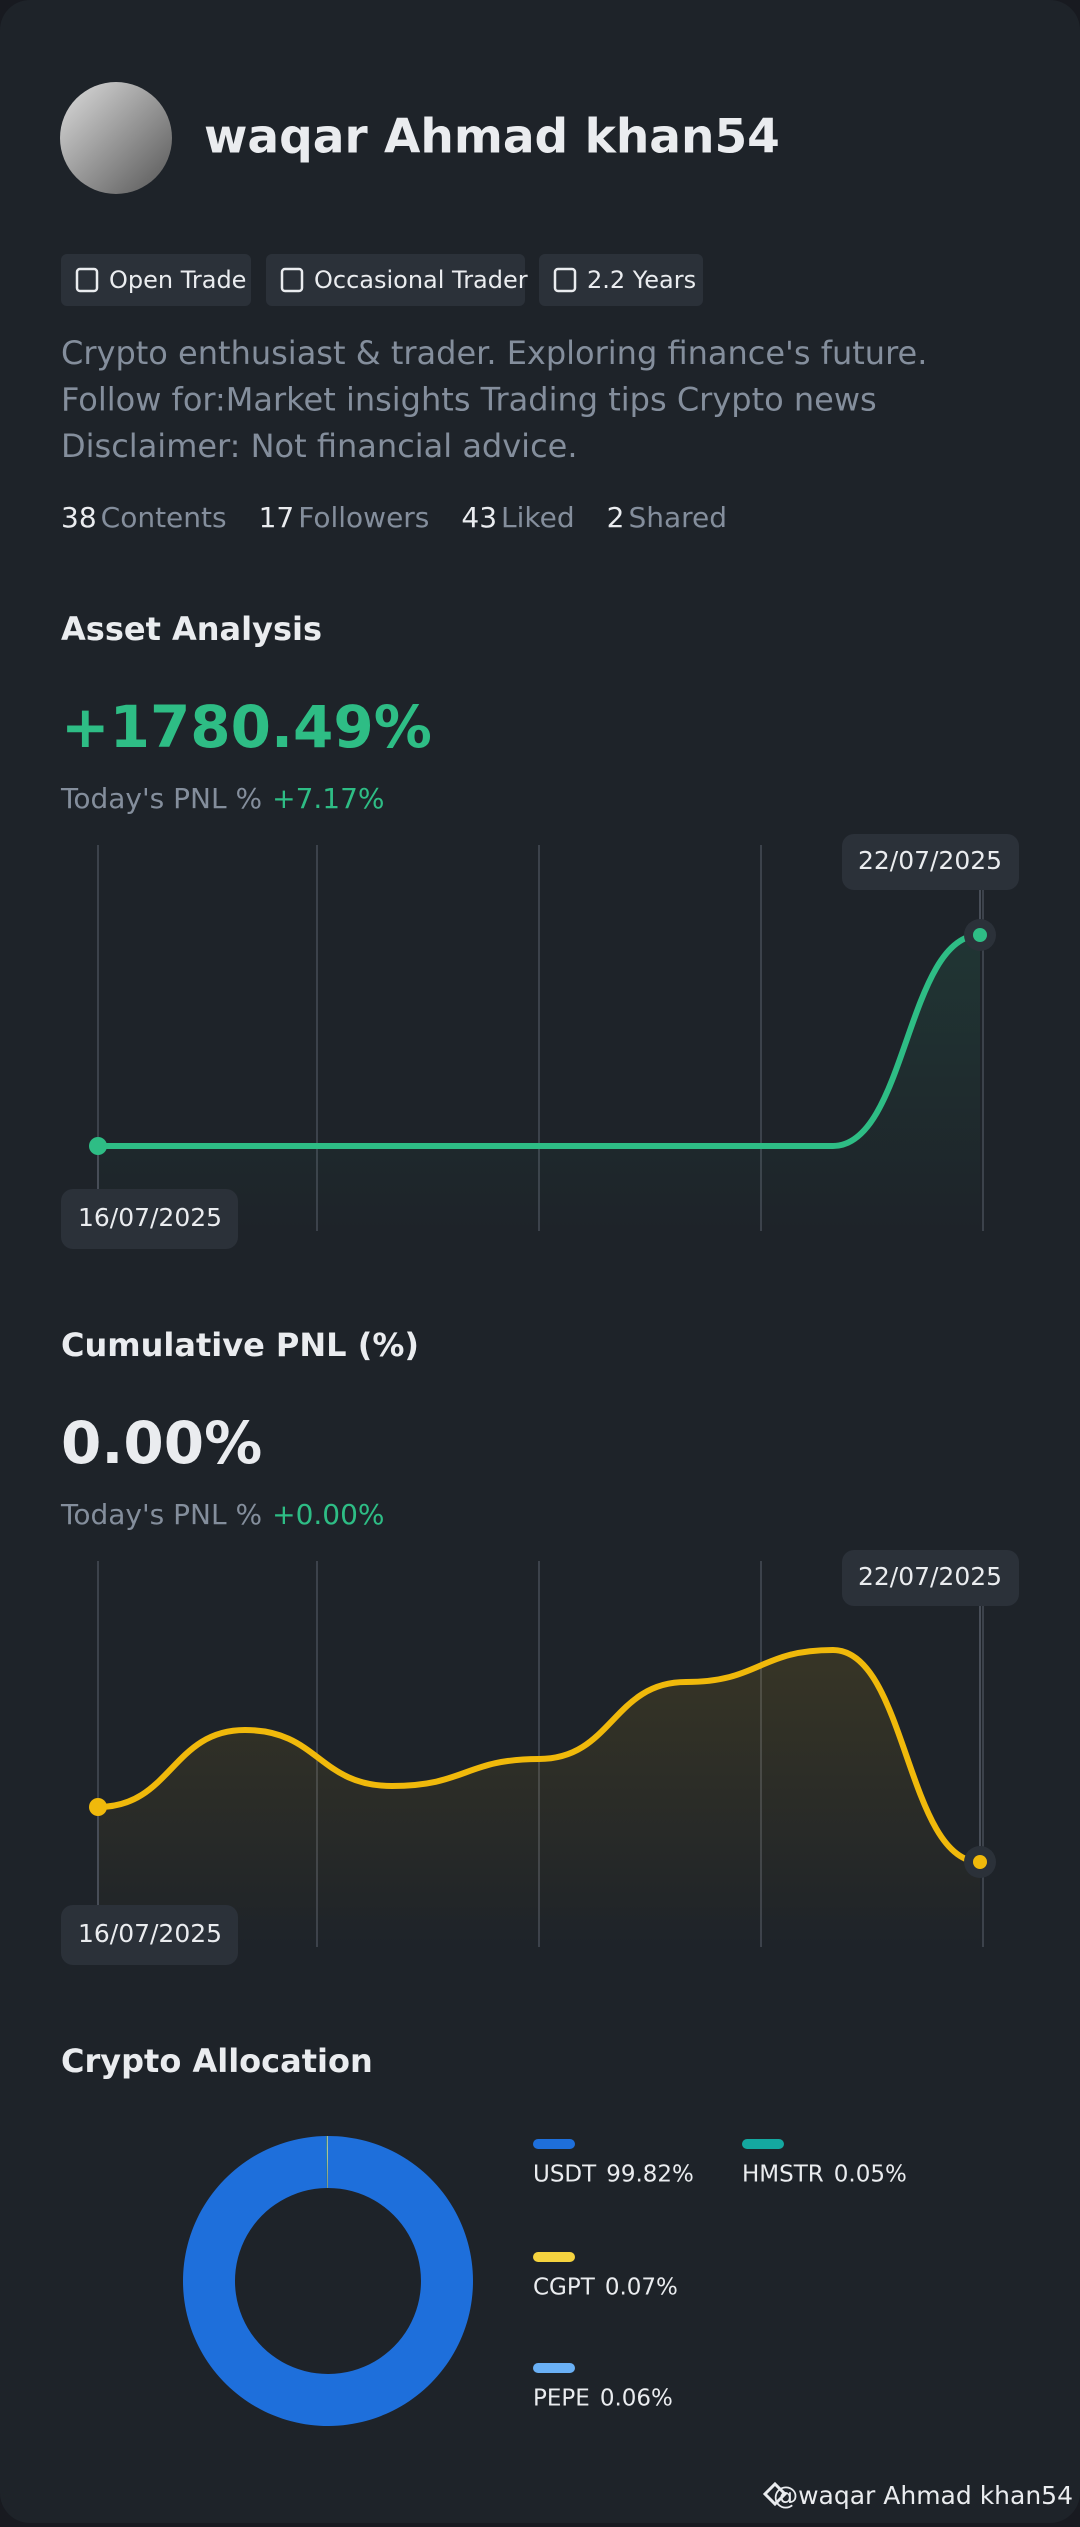  Describe the element at coordinates (217, 2061) in the screenshot. I see `section-title: Crypto Allocation` at that location.